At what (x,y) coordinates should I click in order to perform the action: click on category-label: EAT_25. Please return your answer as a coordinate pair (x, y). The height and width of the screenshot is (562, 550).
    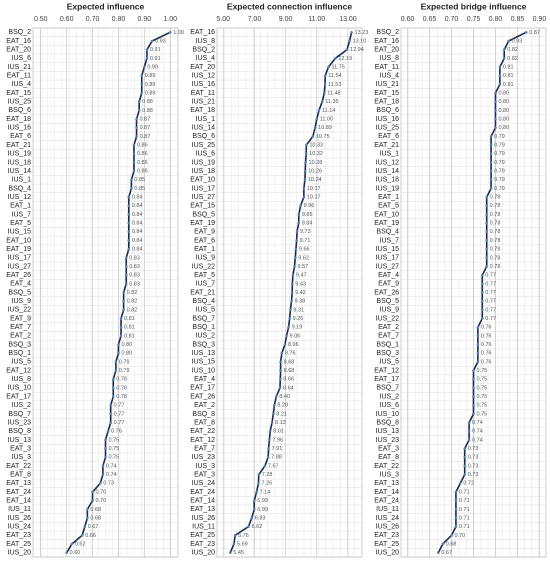
    Looking at the image, I should click on (18, 544).